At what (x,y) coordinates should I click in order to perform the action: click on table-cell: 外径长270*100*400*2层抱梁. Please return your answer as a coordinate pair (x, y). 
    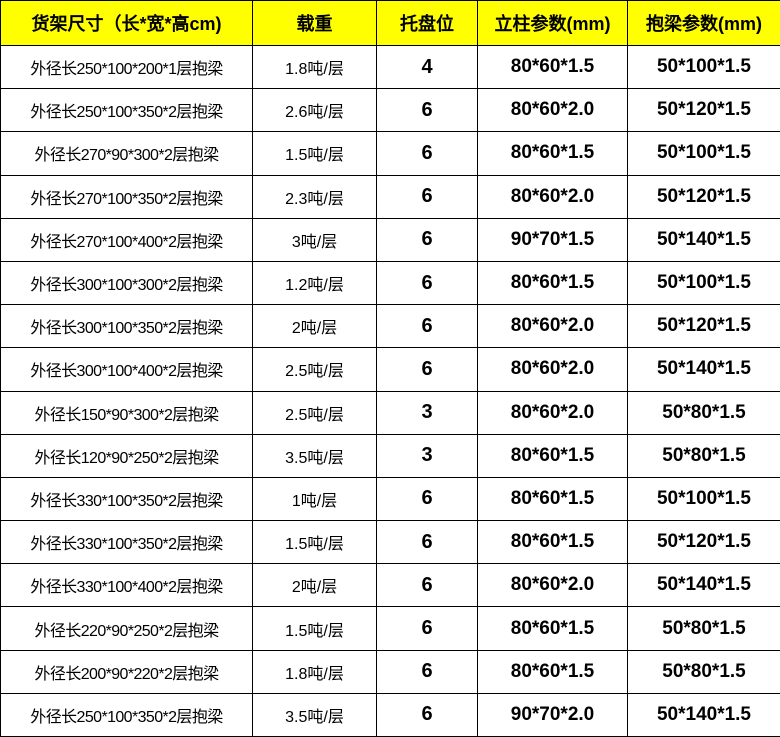
    Looking at the image, I should click on (126, 239).